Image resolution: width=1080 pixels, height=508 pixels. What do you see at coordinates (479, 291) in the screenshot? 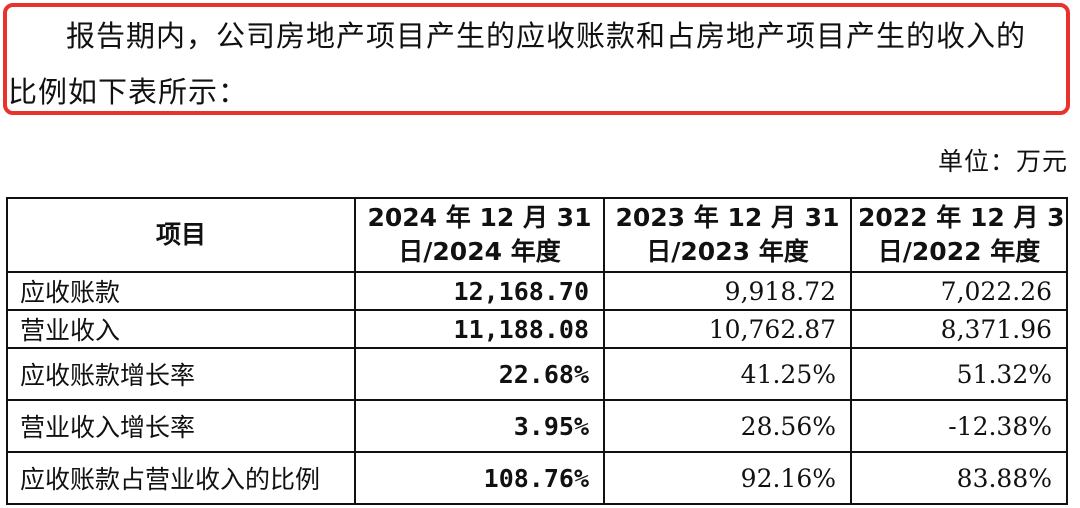
I see `cell-2024: 12,168.70` at bounding box center [479, 291].